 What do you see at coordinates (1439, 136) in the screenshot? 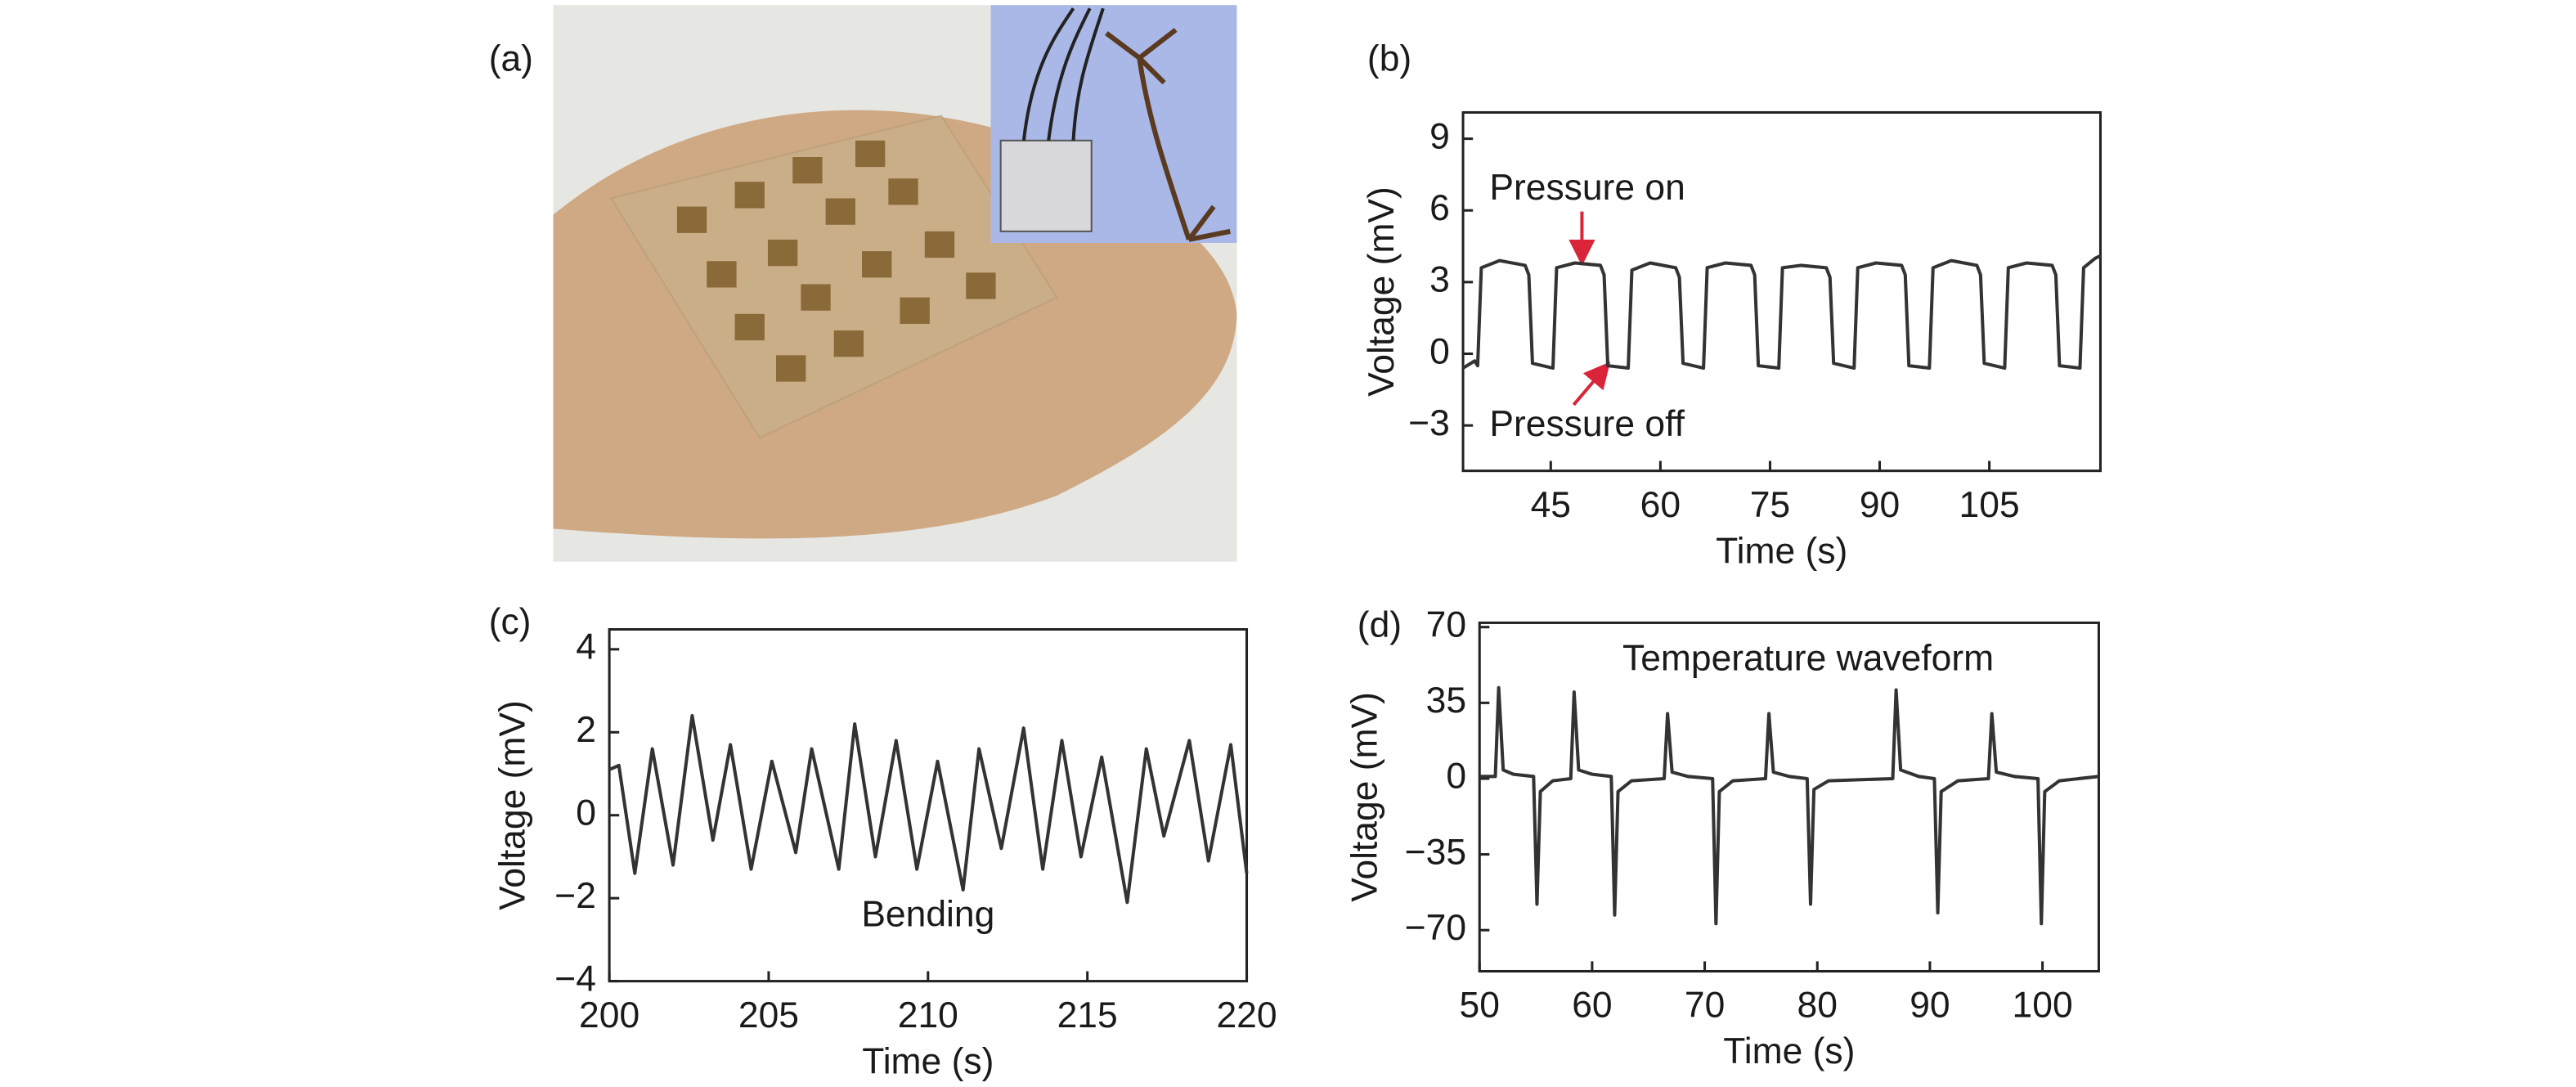
I see `y-tick-label: 9` at bounding box center [1439, 136].